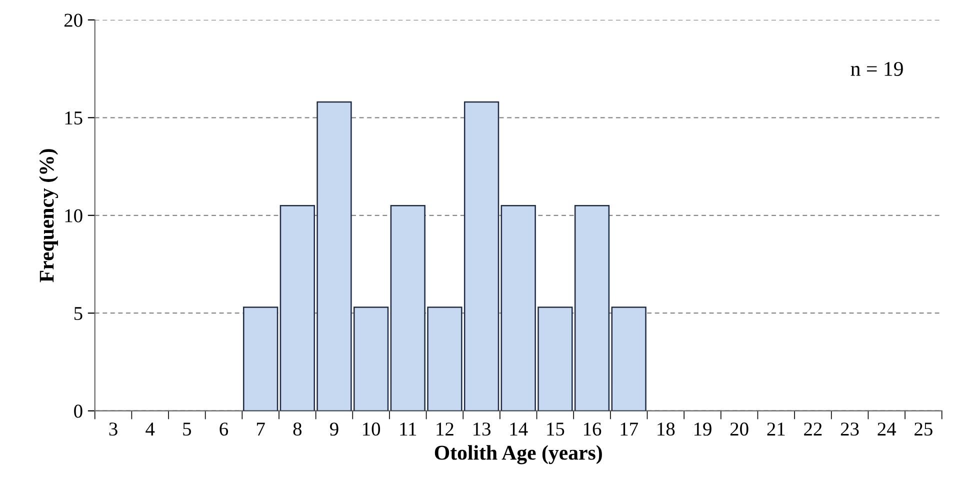 The height and width of the screenshot is (498, 968). I want to click on x-tick-label: 13, so click(482, 429).